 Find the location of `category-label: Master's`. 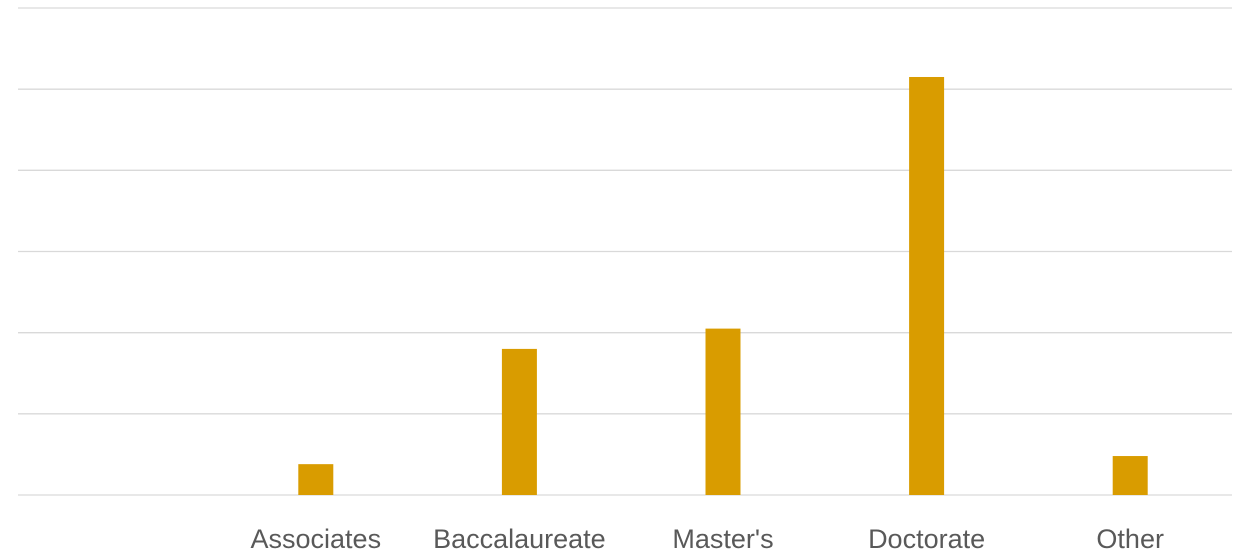

category-label: Master's is located at coordinates (722, 539).